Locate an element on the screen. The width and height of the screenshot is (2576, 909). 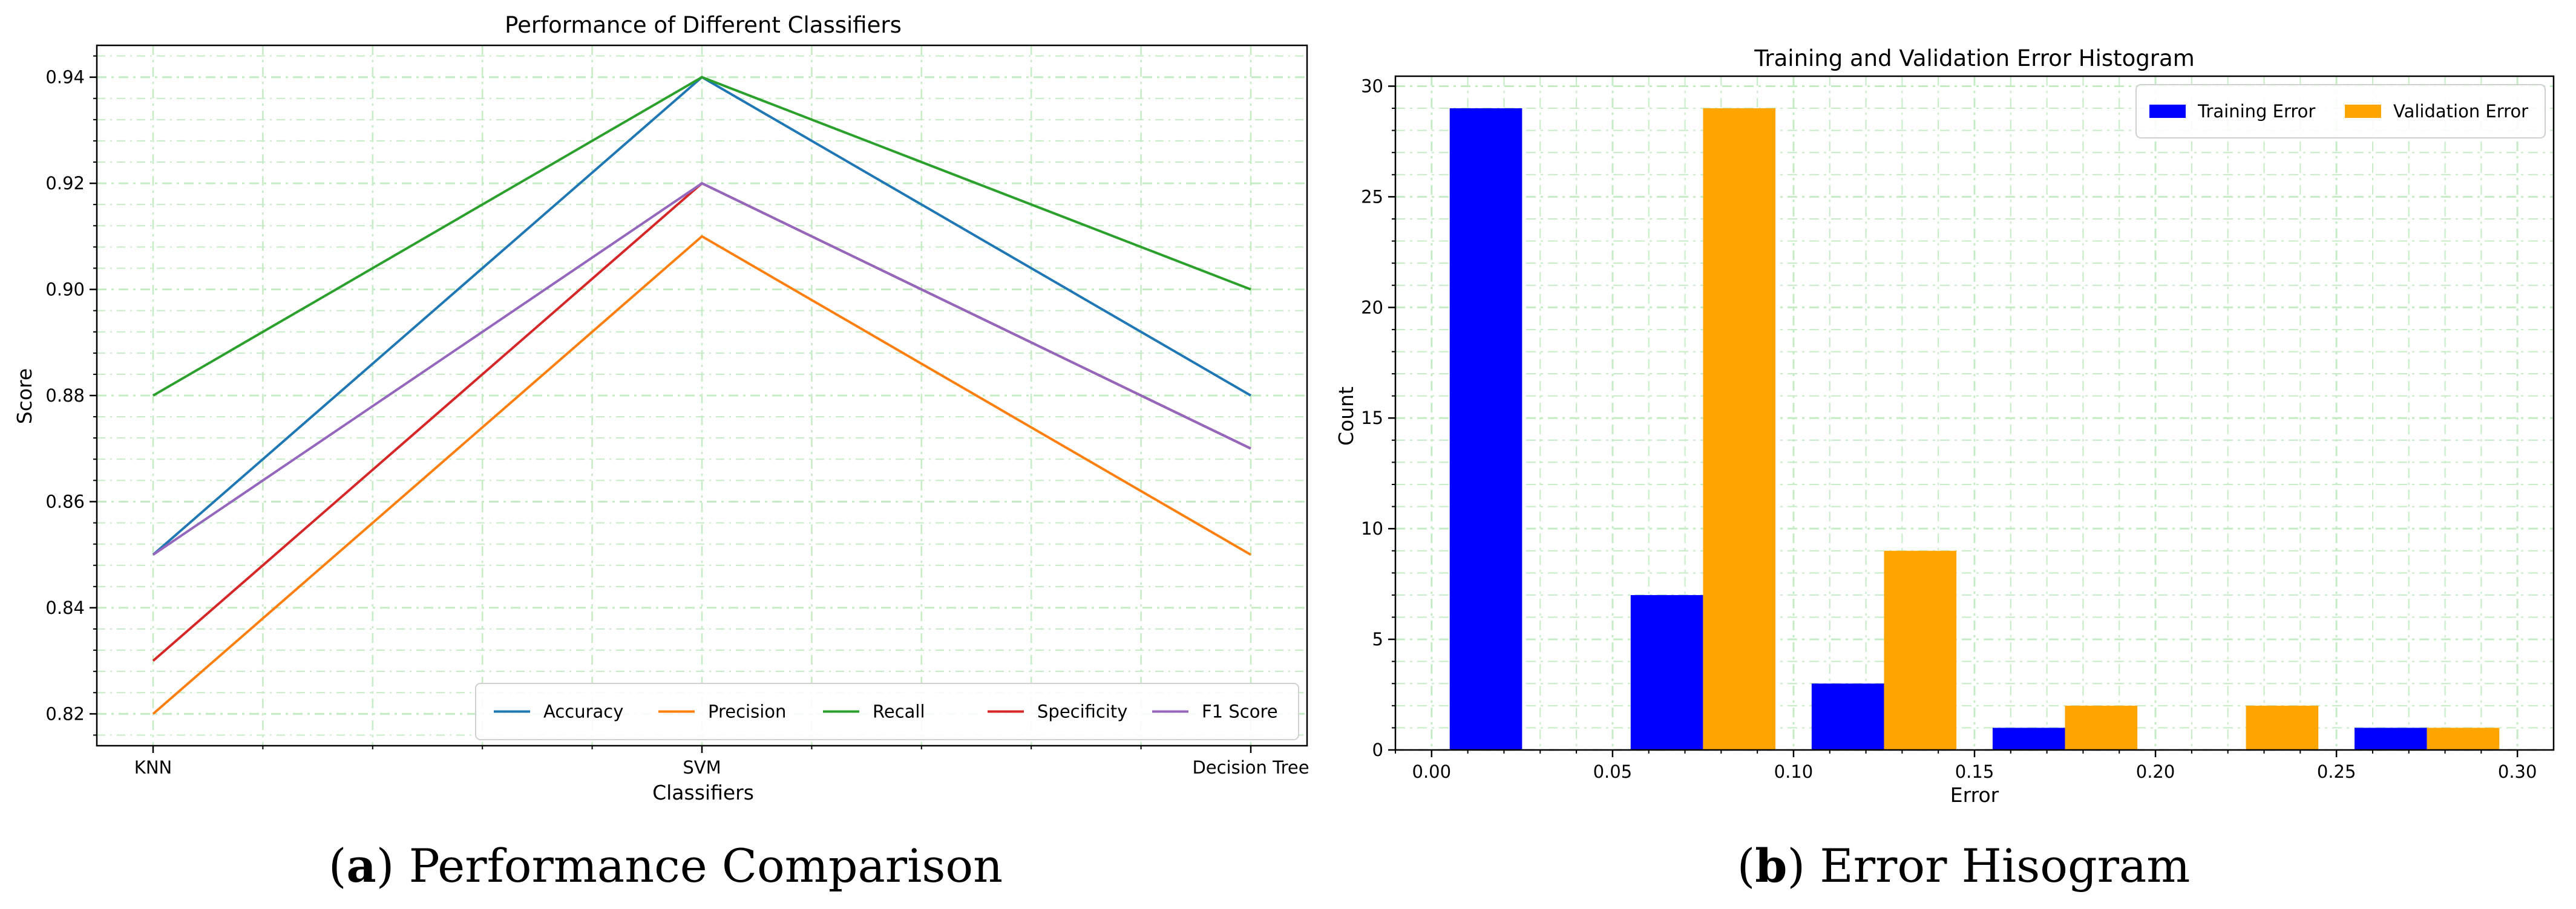
y-tick-label: 0.82 is located at coordinates (65, 713).